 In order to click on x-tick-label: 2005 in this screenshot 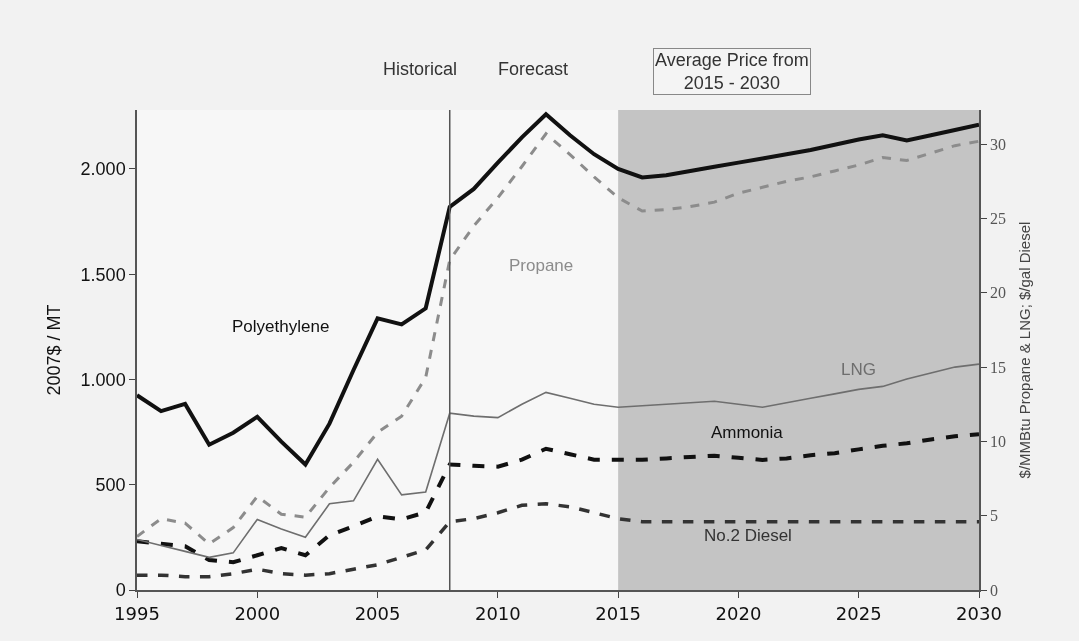, I will do `click(377, 613)`.